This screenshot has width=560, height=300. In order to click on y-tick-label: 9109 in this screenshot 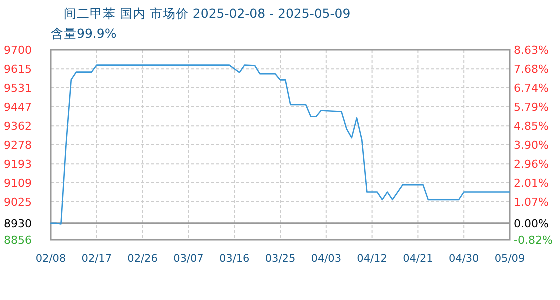, I will do `click(18, 183)`.